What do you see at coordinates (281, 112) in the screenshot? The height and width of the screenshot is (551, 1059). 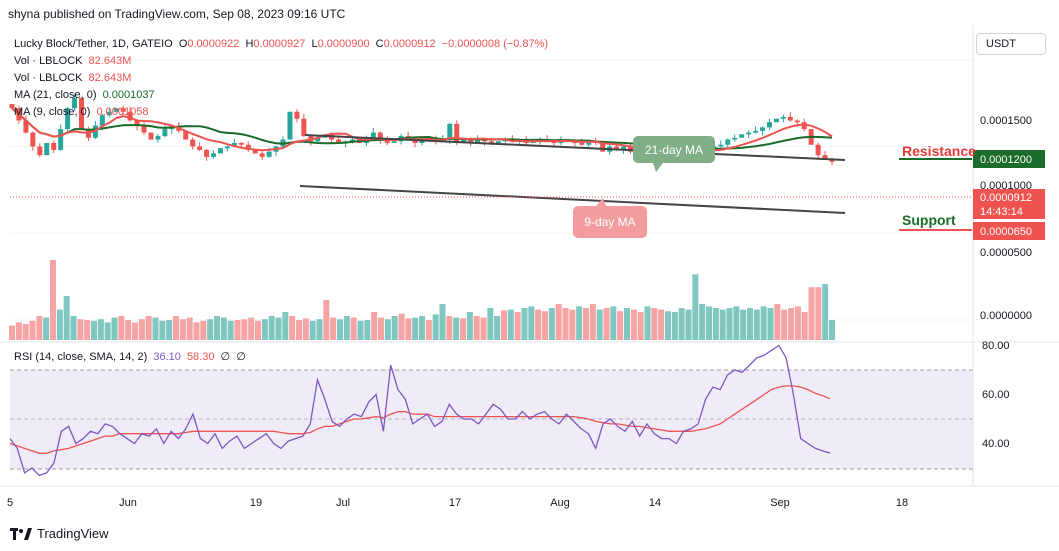 I see `legend-ma9-row: MA (9, close, 0) 0.0001058` at bounding box center [281, 112].